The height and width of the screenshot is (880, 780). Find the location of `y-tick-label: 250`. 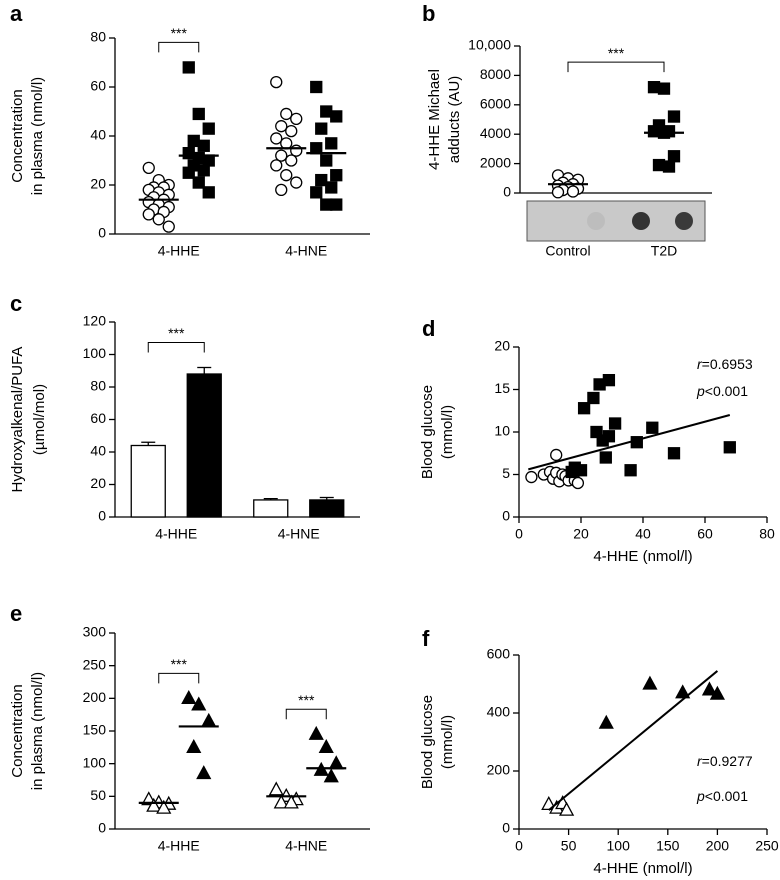

y-tick-label: 250 is located at coordinates (95, 664).